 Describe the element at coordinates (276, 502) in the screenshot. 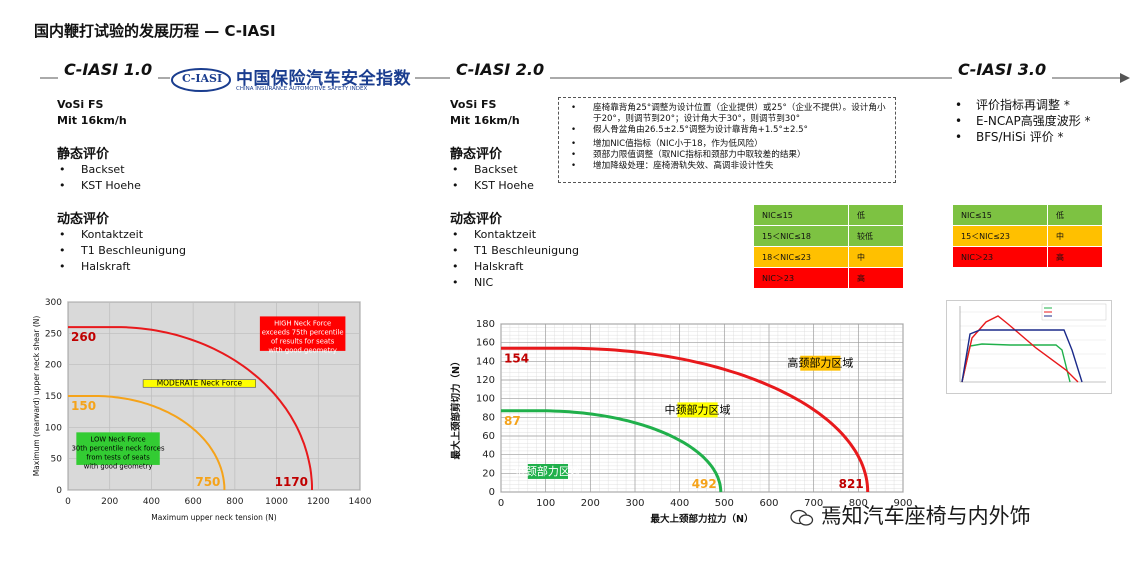

I see `x-tick-label: 1000` at that location.